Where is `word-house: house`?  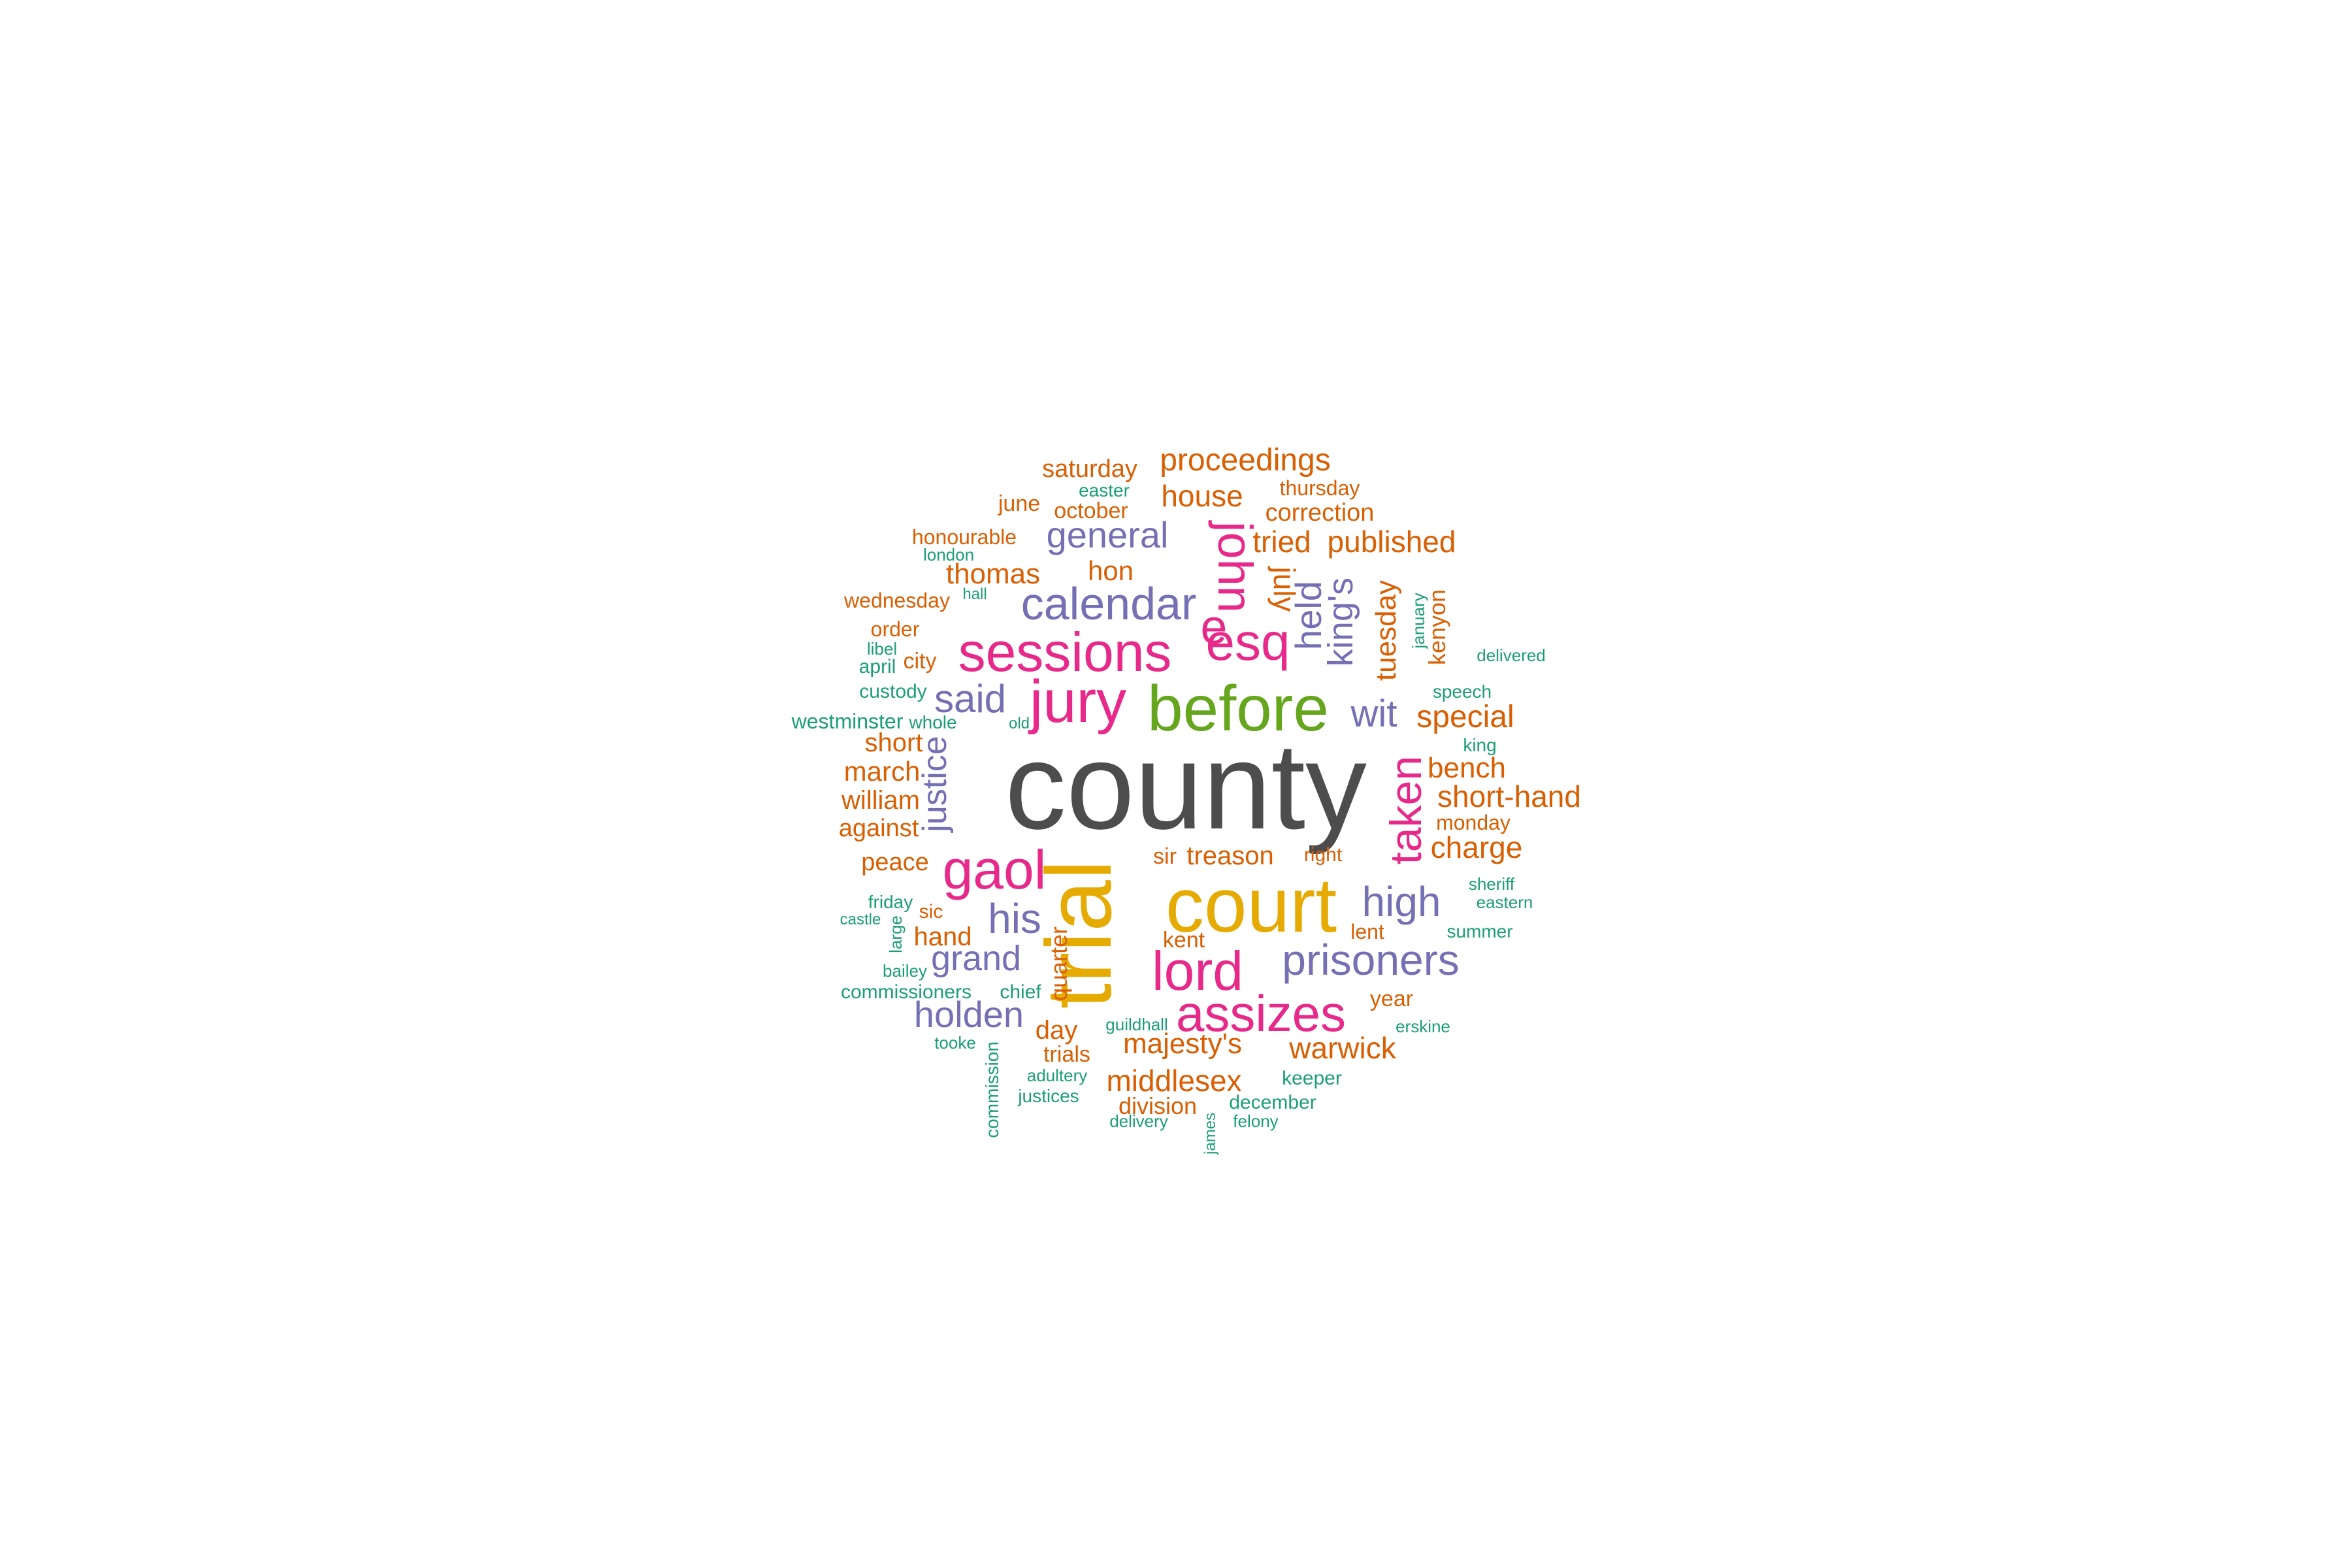
word-house: house is located at coordinates (1202, 496).